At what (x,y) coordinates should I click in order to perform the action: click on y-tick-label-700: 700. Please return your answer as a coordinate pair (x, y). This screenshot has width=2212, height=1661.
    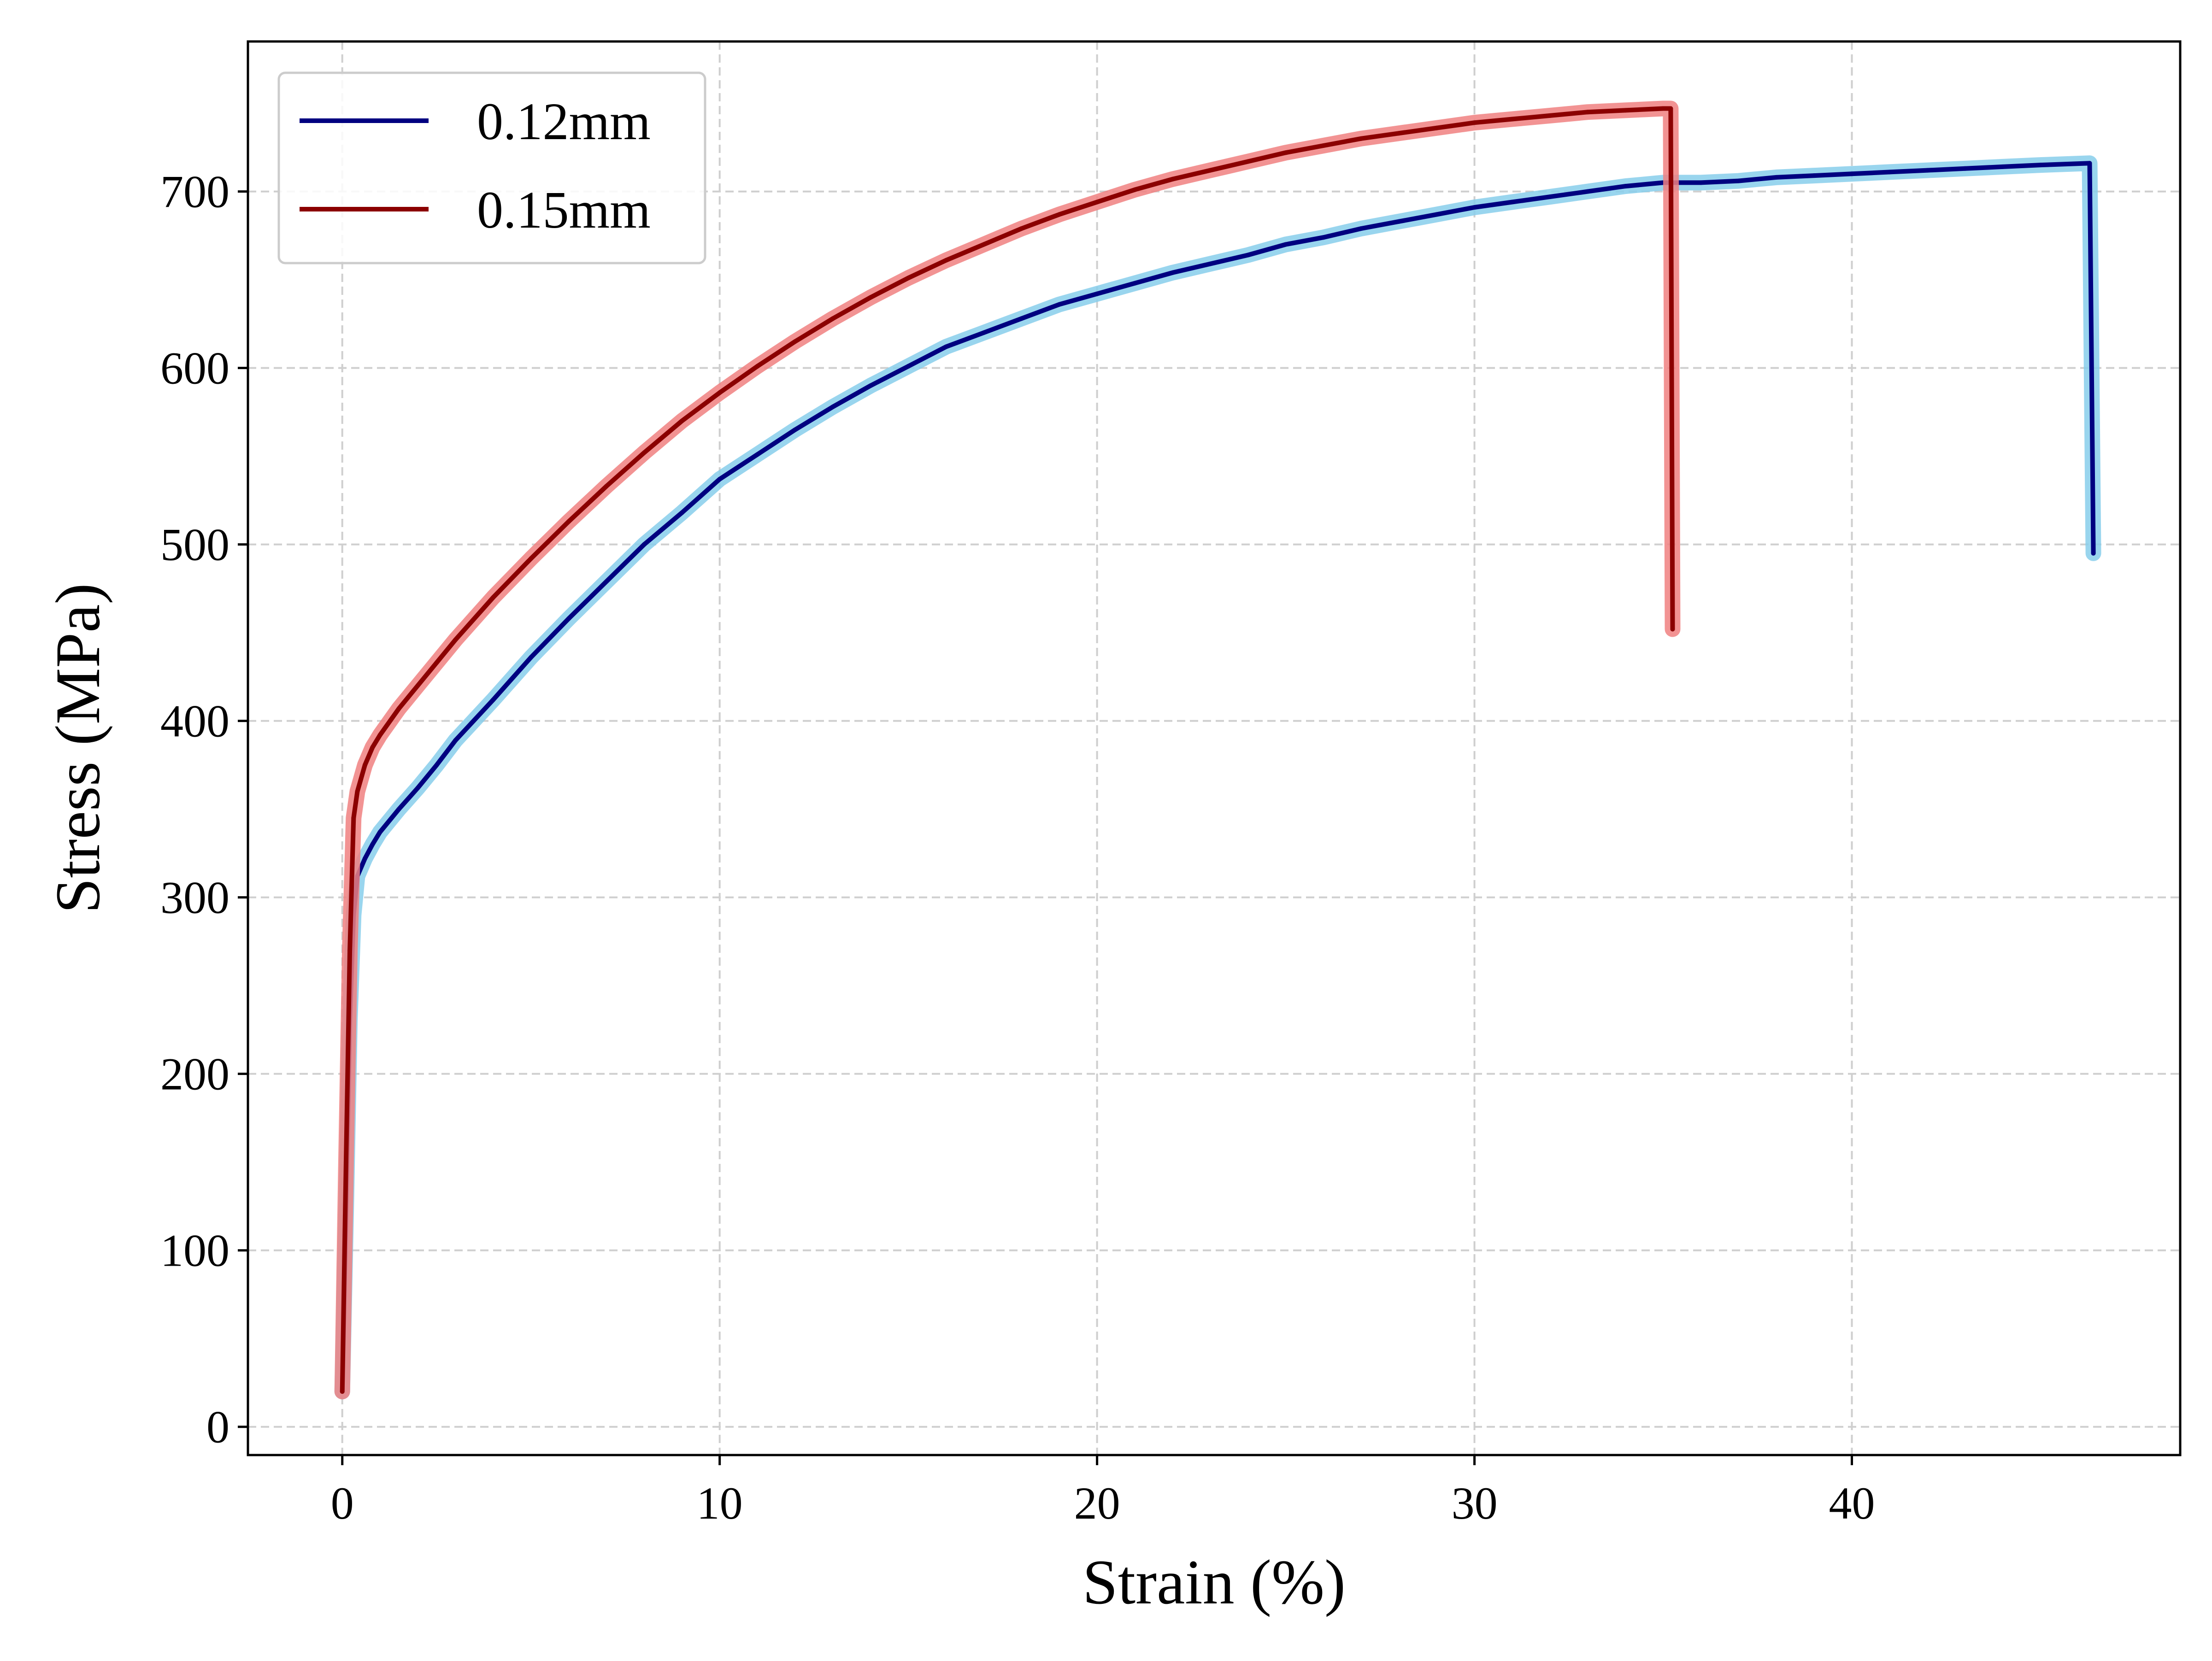
    Looking at the image, I should click on (194, 191).